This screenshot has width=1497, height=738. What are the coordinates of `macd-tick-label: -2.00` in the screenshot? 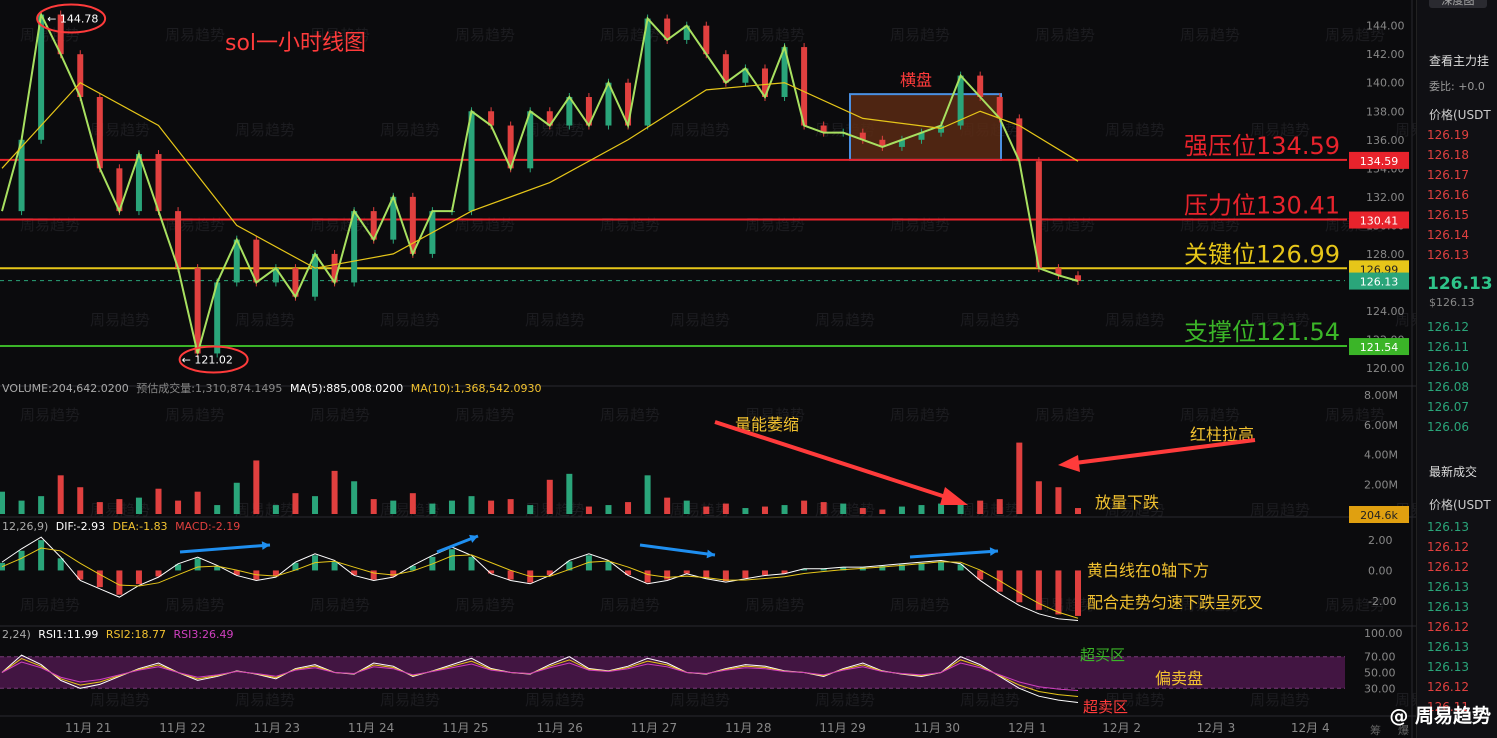 It's located at (1382, 601).